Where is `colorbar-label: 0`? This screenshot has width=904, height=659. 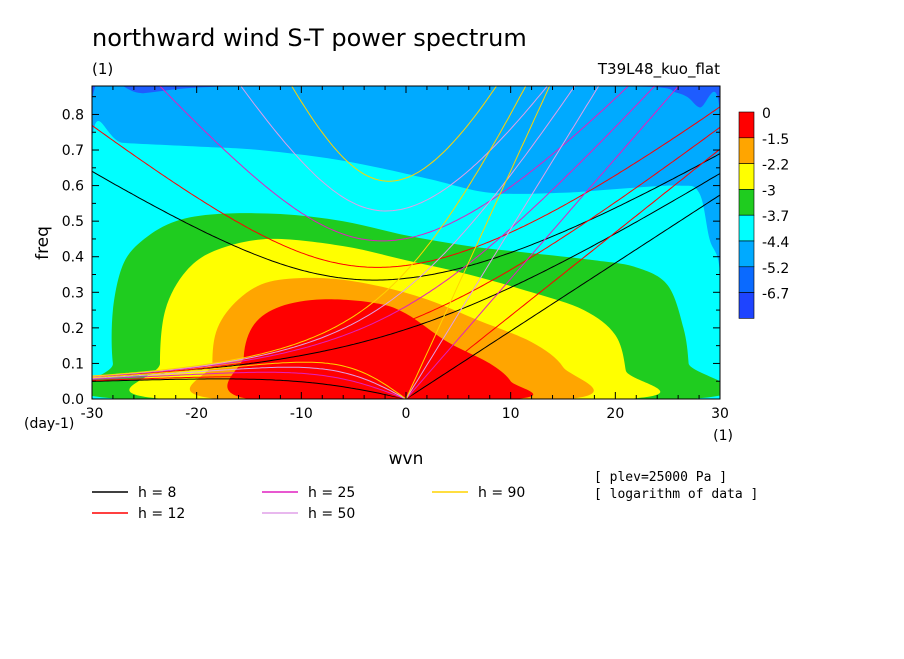 colorbar-label: 0 is located at coordinates (766, 114).